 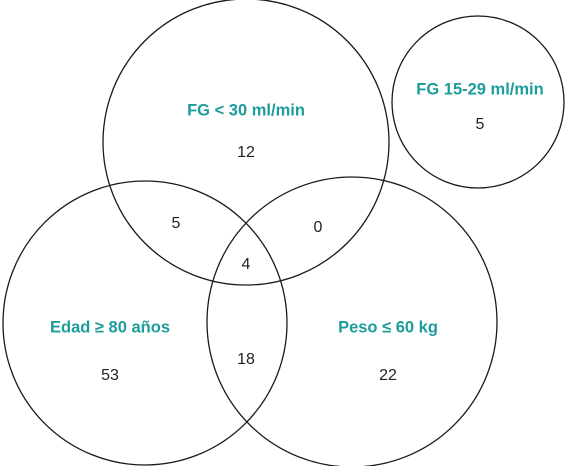 I want to click on set-count: 5, so click(x=480, y=124).